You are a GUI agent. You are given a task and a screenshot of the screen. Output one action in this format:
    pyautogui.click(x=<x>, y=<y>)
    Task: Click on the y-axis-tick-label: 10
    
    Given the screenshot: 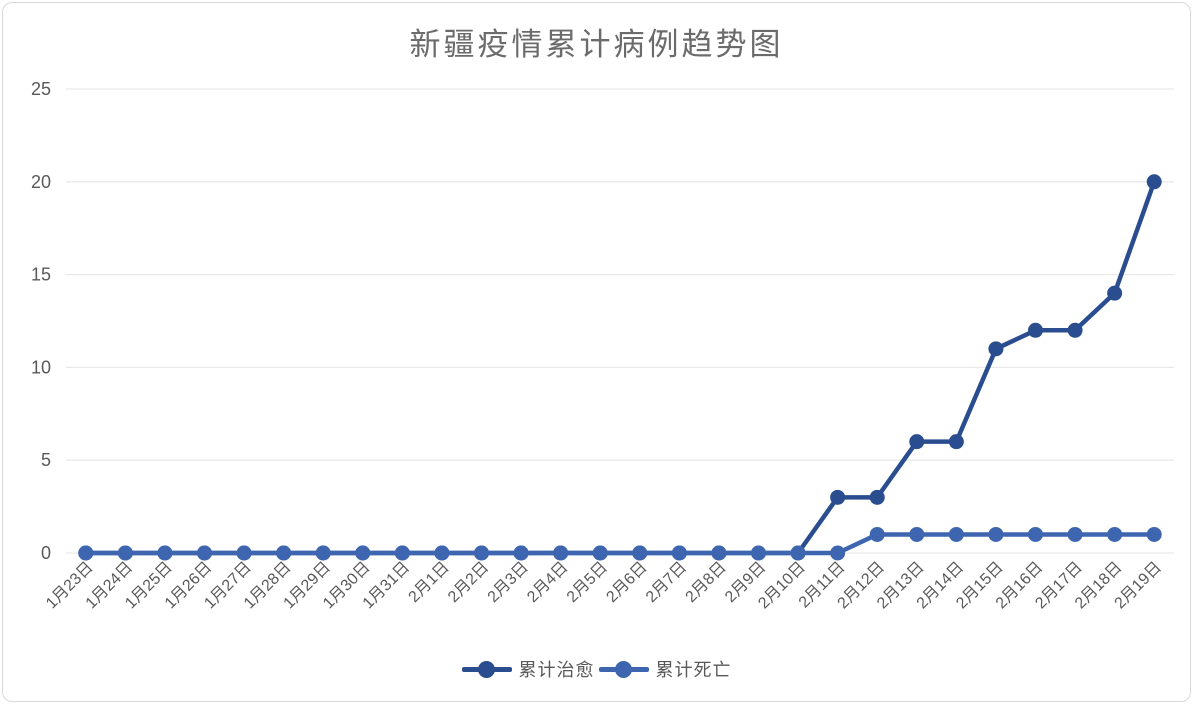 What is the action you would take?
    pyautogui.click(x=41, y=367)
    